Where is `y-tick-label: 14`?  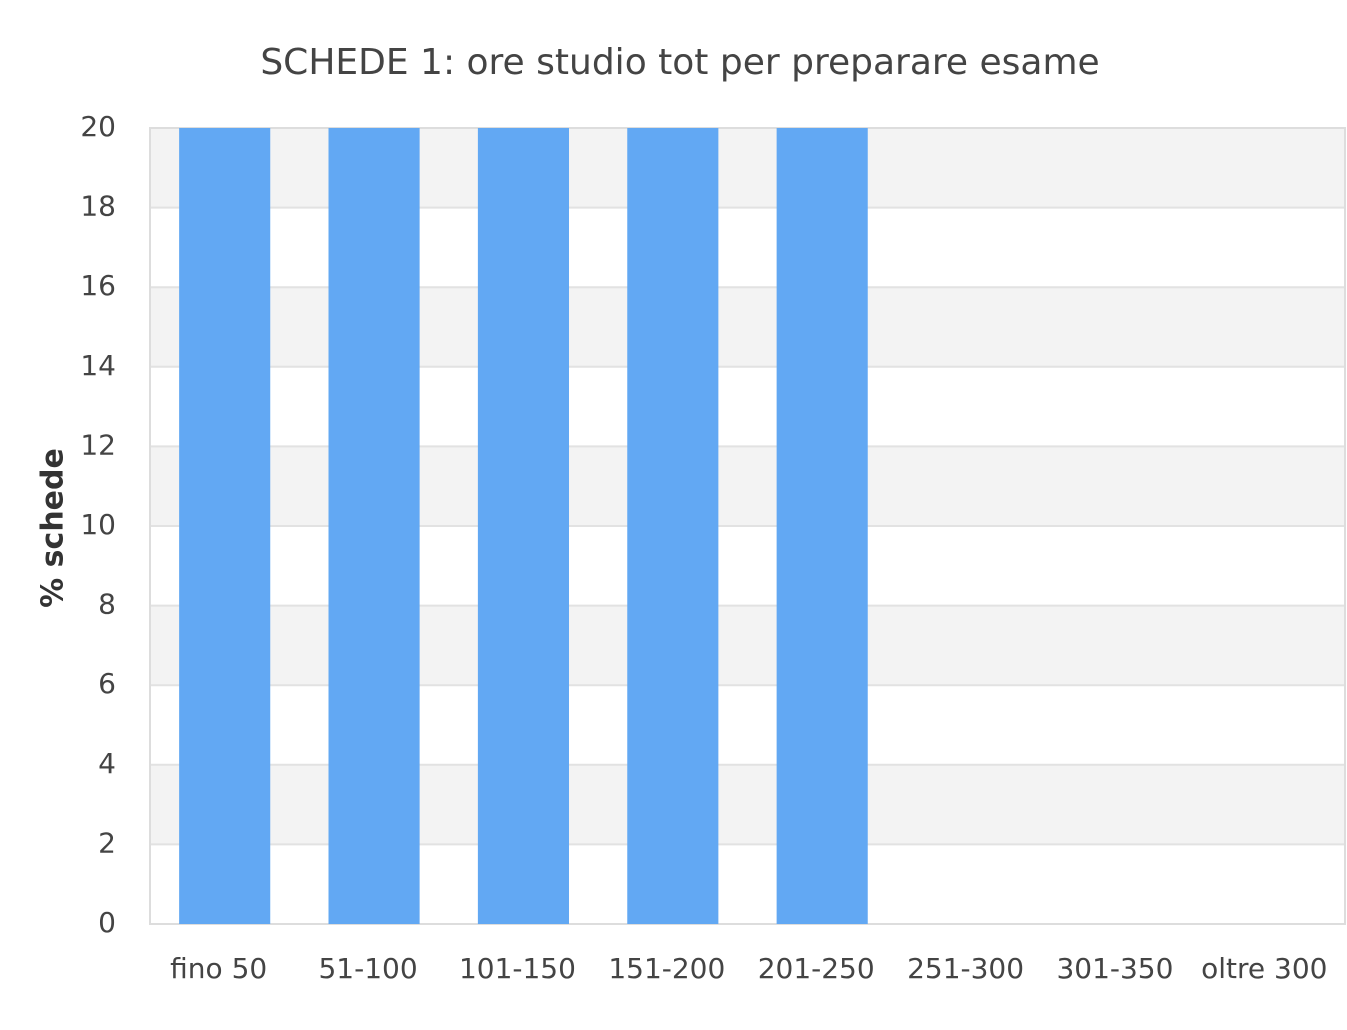 y-tick-label: 14 is located at coordinates (98, 365).